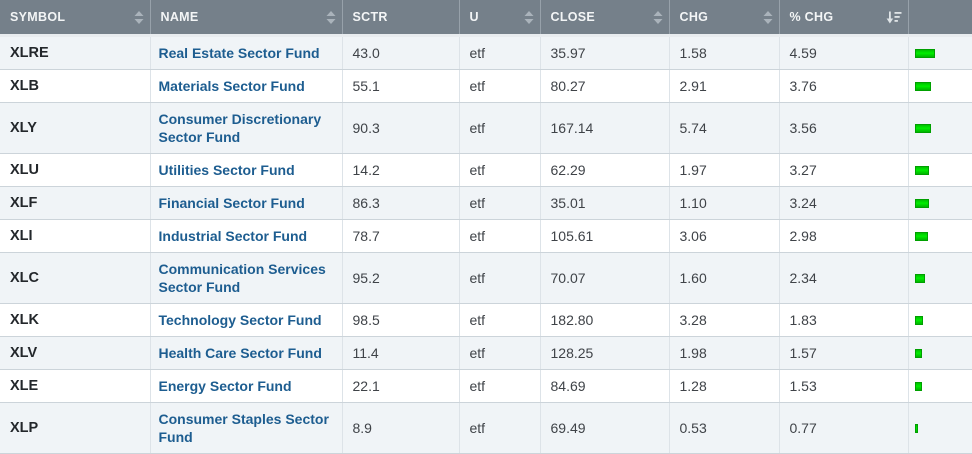 Image resolution: width=972 pixels, height=454 pixels. I want to click on close-cell: 128.25, so click(605, 353).